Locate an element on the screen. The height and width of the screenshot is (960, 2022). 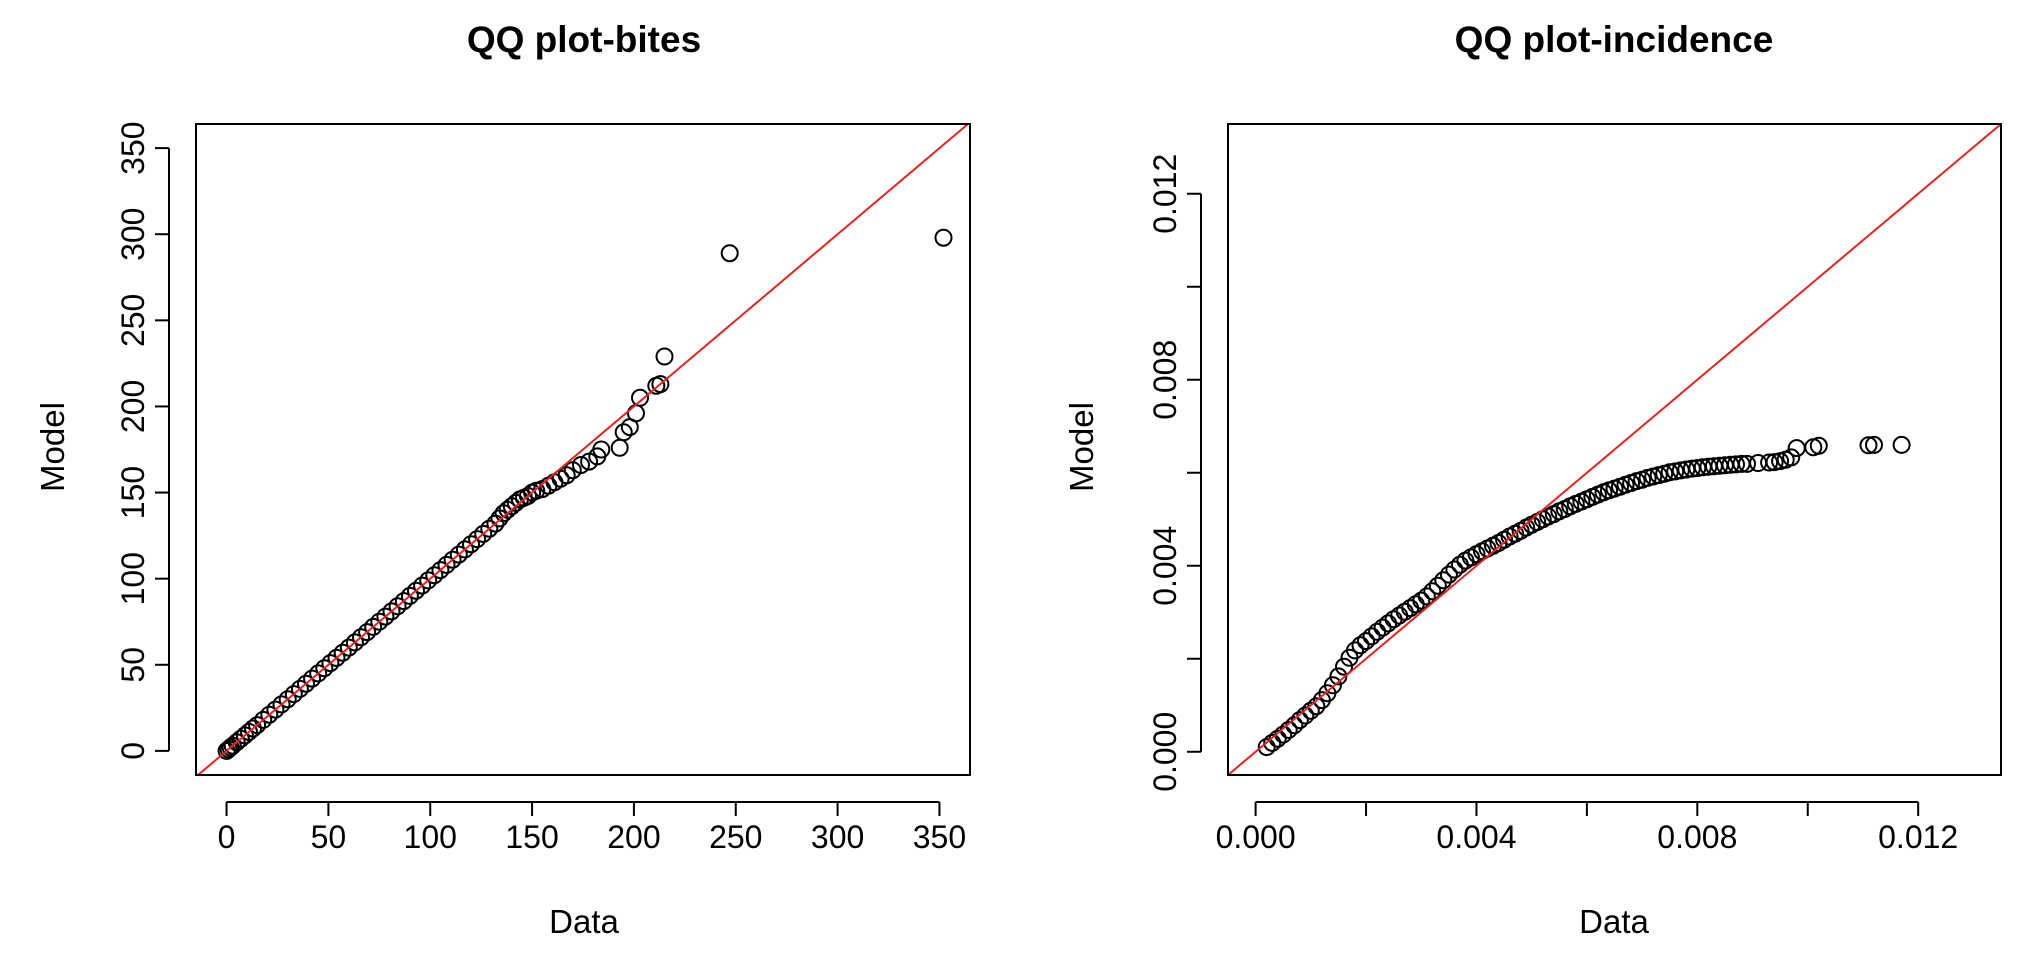
x-tick-label: 150 is located at coordinates (531, 837).